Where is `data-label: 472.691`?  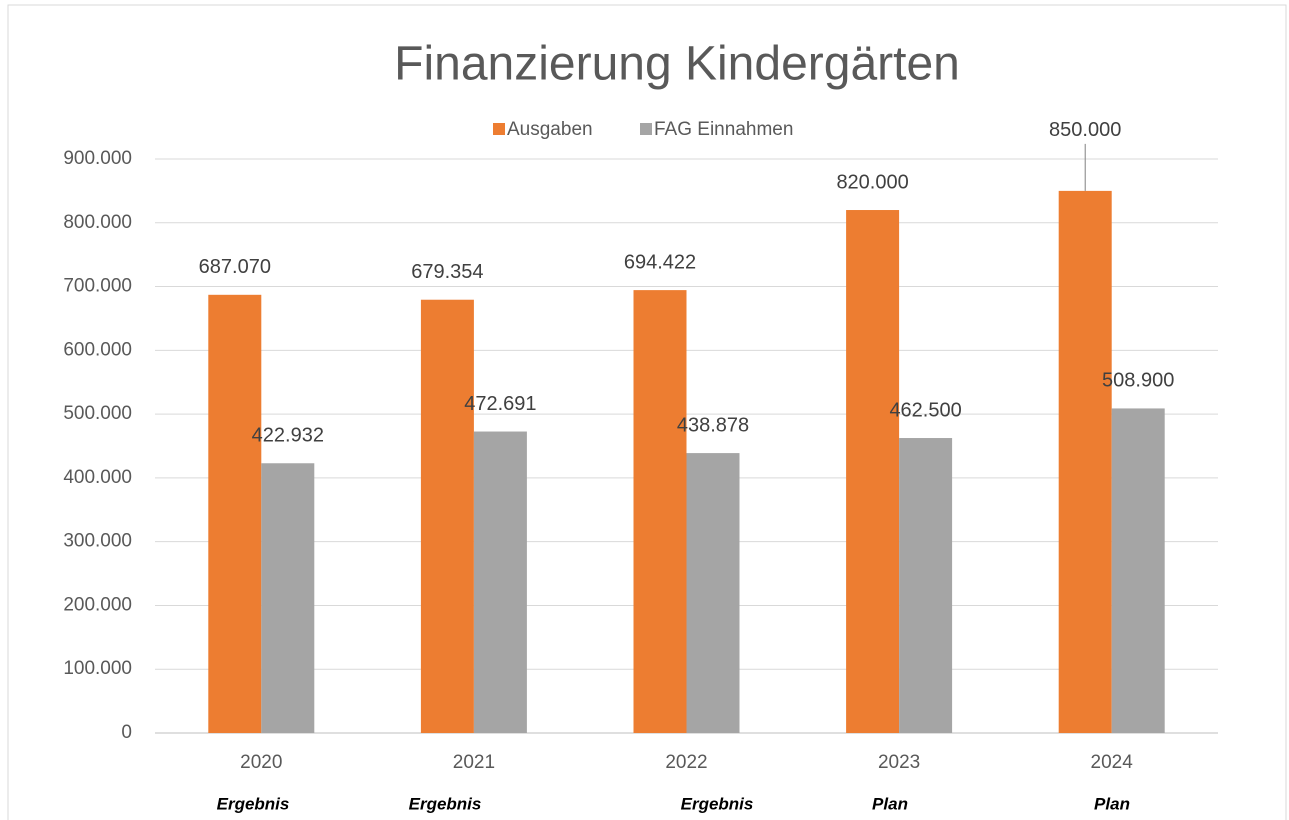 data-label: 472.691 is located at coordinates (500, 404).